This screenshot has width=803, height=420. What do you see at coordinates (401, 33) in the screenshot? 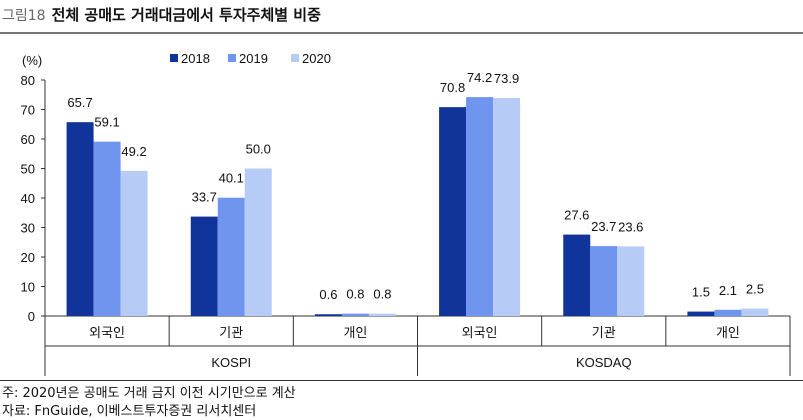
I see `title-divider` at bounding box center [401, 33].